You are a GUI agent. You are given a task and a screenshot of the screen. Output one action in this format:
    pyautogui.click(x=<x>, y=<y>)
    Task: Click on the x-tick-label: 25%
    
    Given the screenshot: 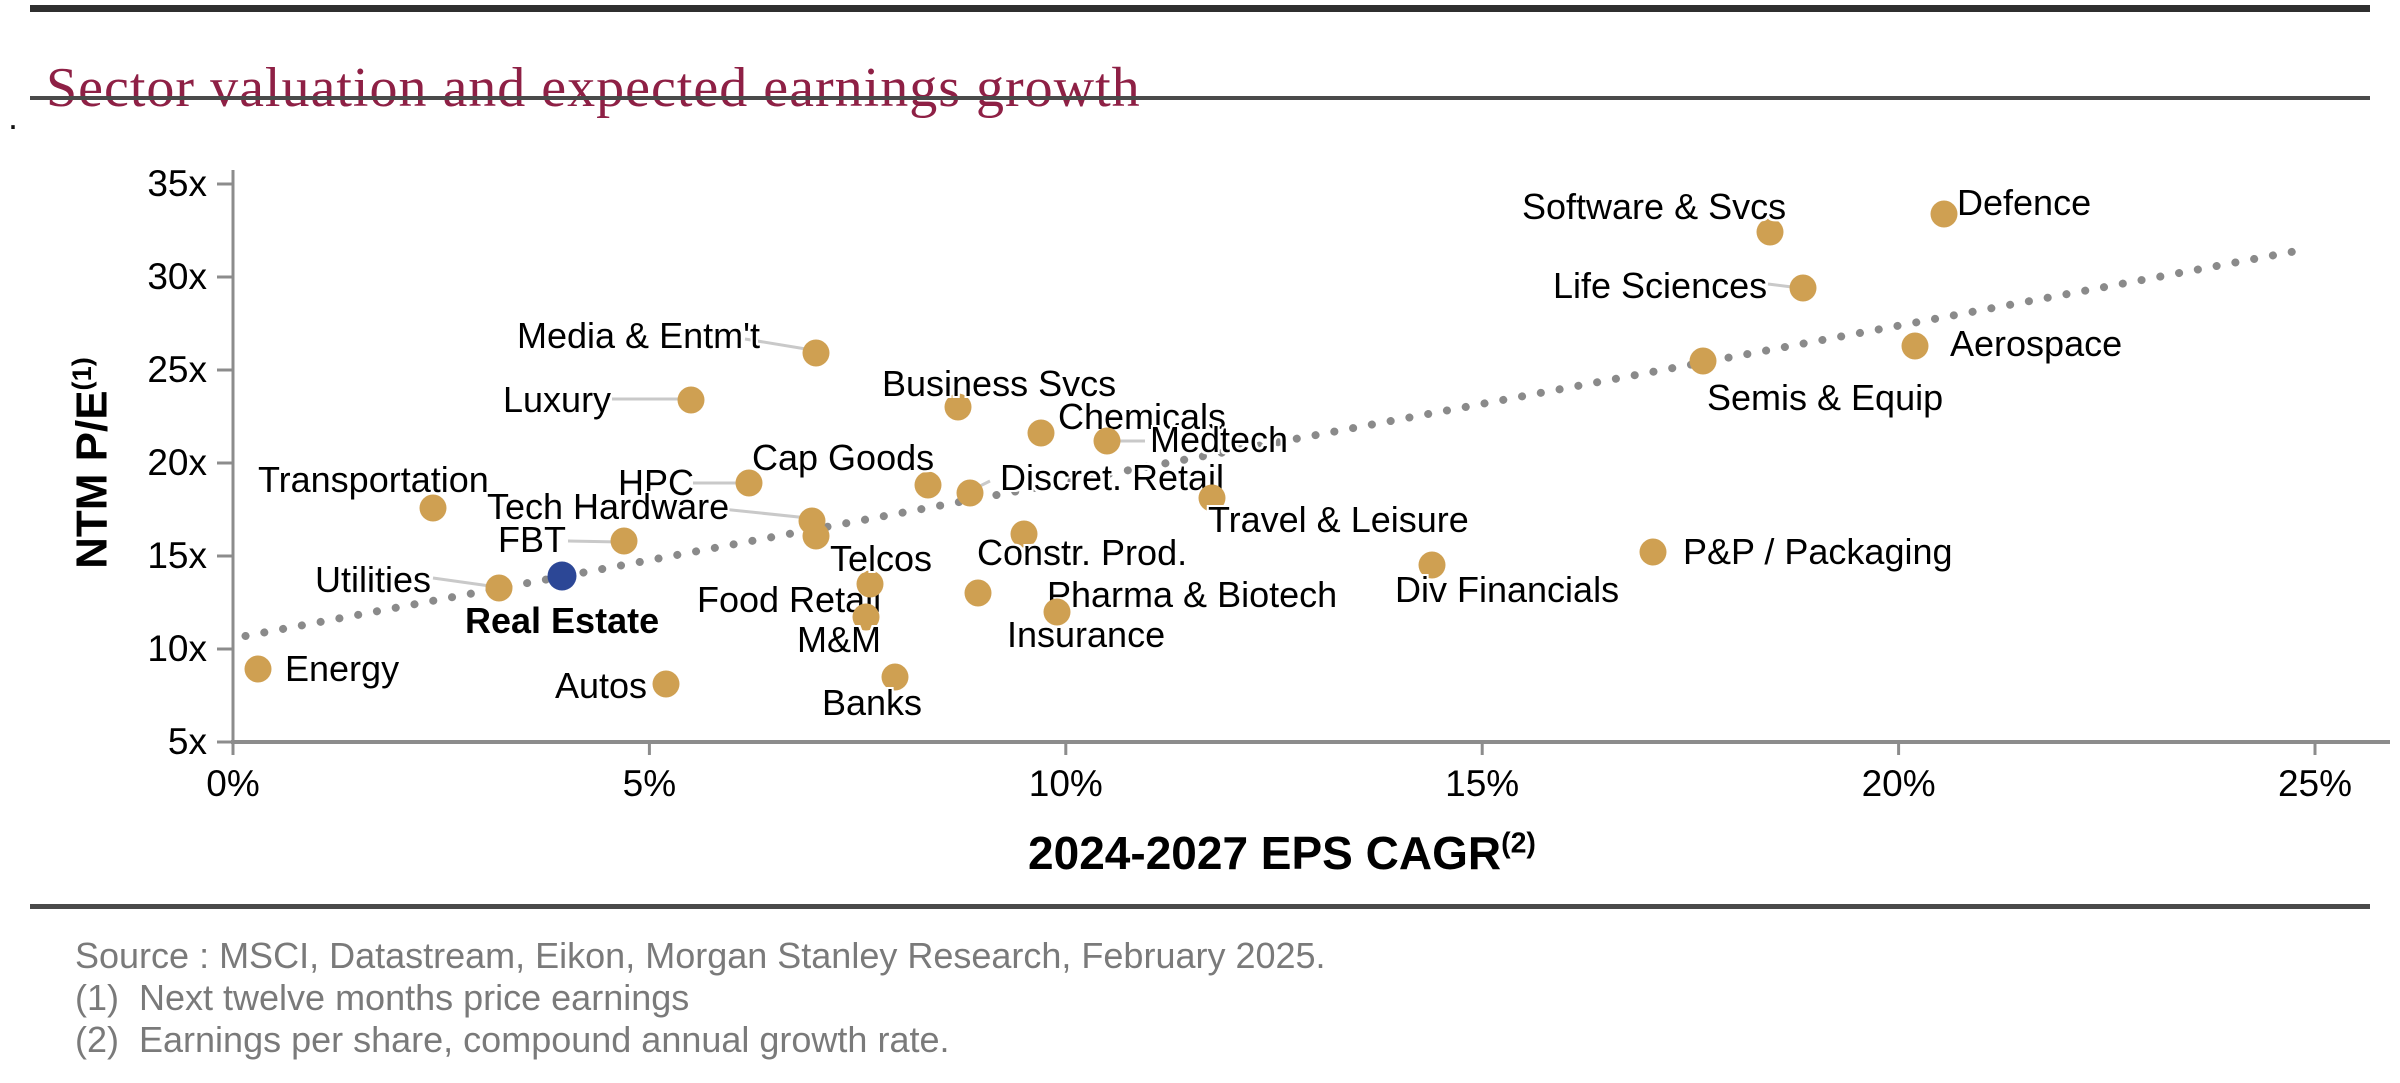 What is the action you would take?
    pyautogui.click(x=2315, y=783)
    